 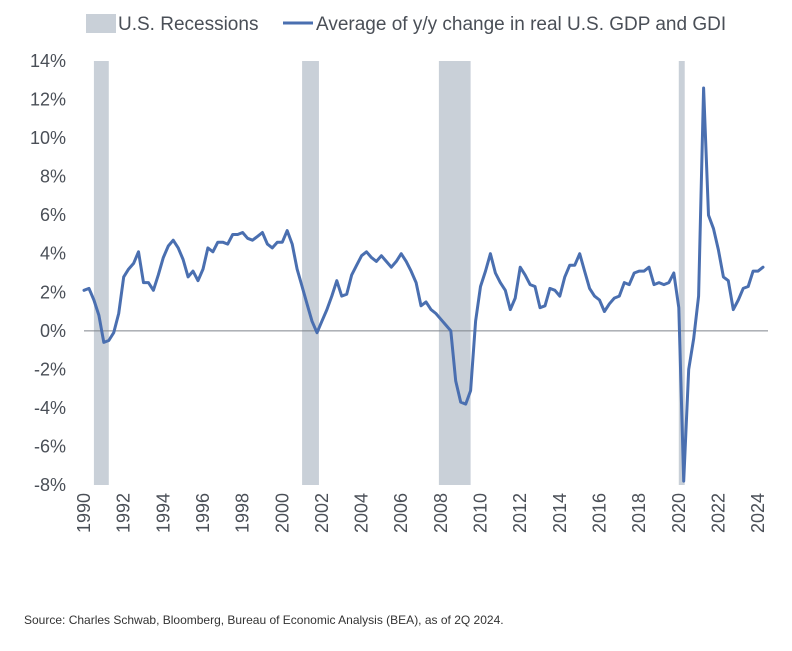 What do you see at coordinates (481, 513) in the screenshot?
I see `x-tick-label: 2010` at bounding box center [481, 513].